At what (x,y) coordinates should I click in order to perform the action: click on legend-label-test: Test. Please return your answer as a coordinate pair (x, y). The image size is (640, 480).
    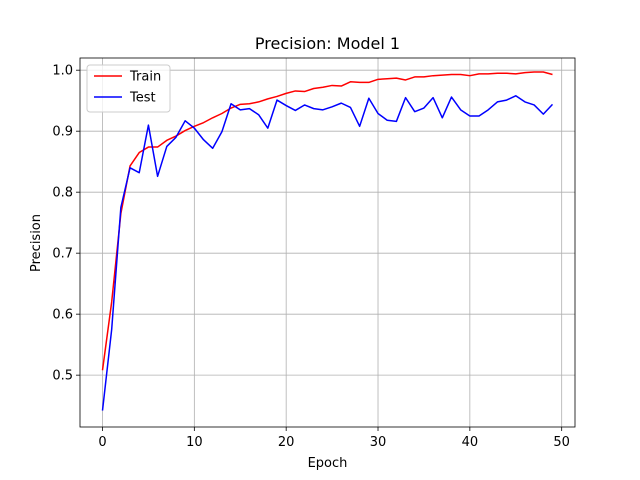
    Looking at the image, I should click on (142, 98).